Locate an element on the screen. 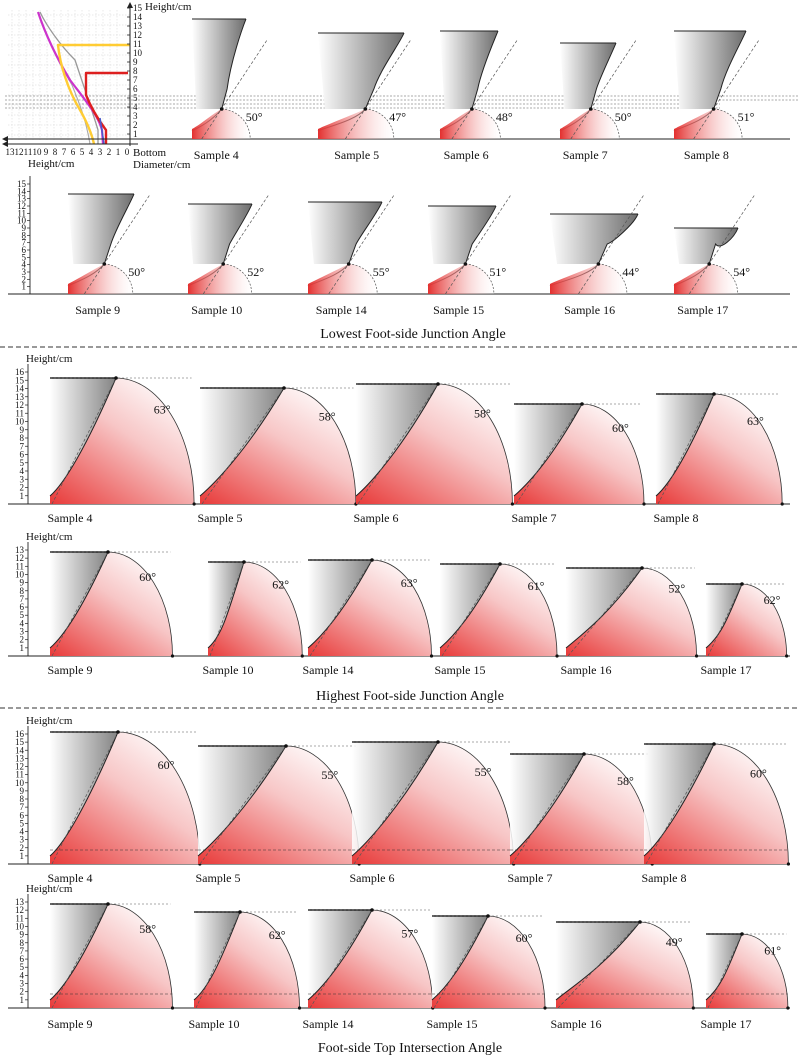 The height and width of the screenshot is (1055, 799). angle-label: 49° is located at coordinates (674, 942).